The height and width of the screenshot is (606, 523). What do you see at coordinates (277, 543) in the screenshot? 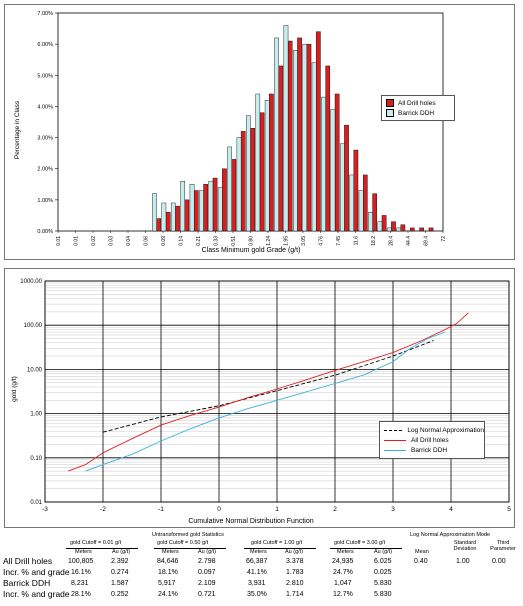
I see `cutoff-header: gold Cutoff = 1.00 g/t` at bounding box center [277, 543].